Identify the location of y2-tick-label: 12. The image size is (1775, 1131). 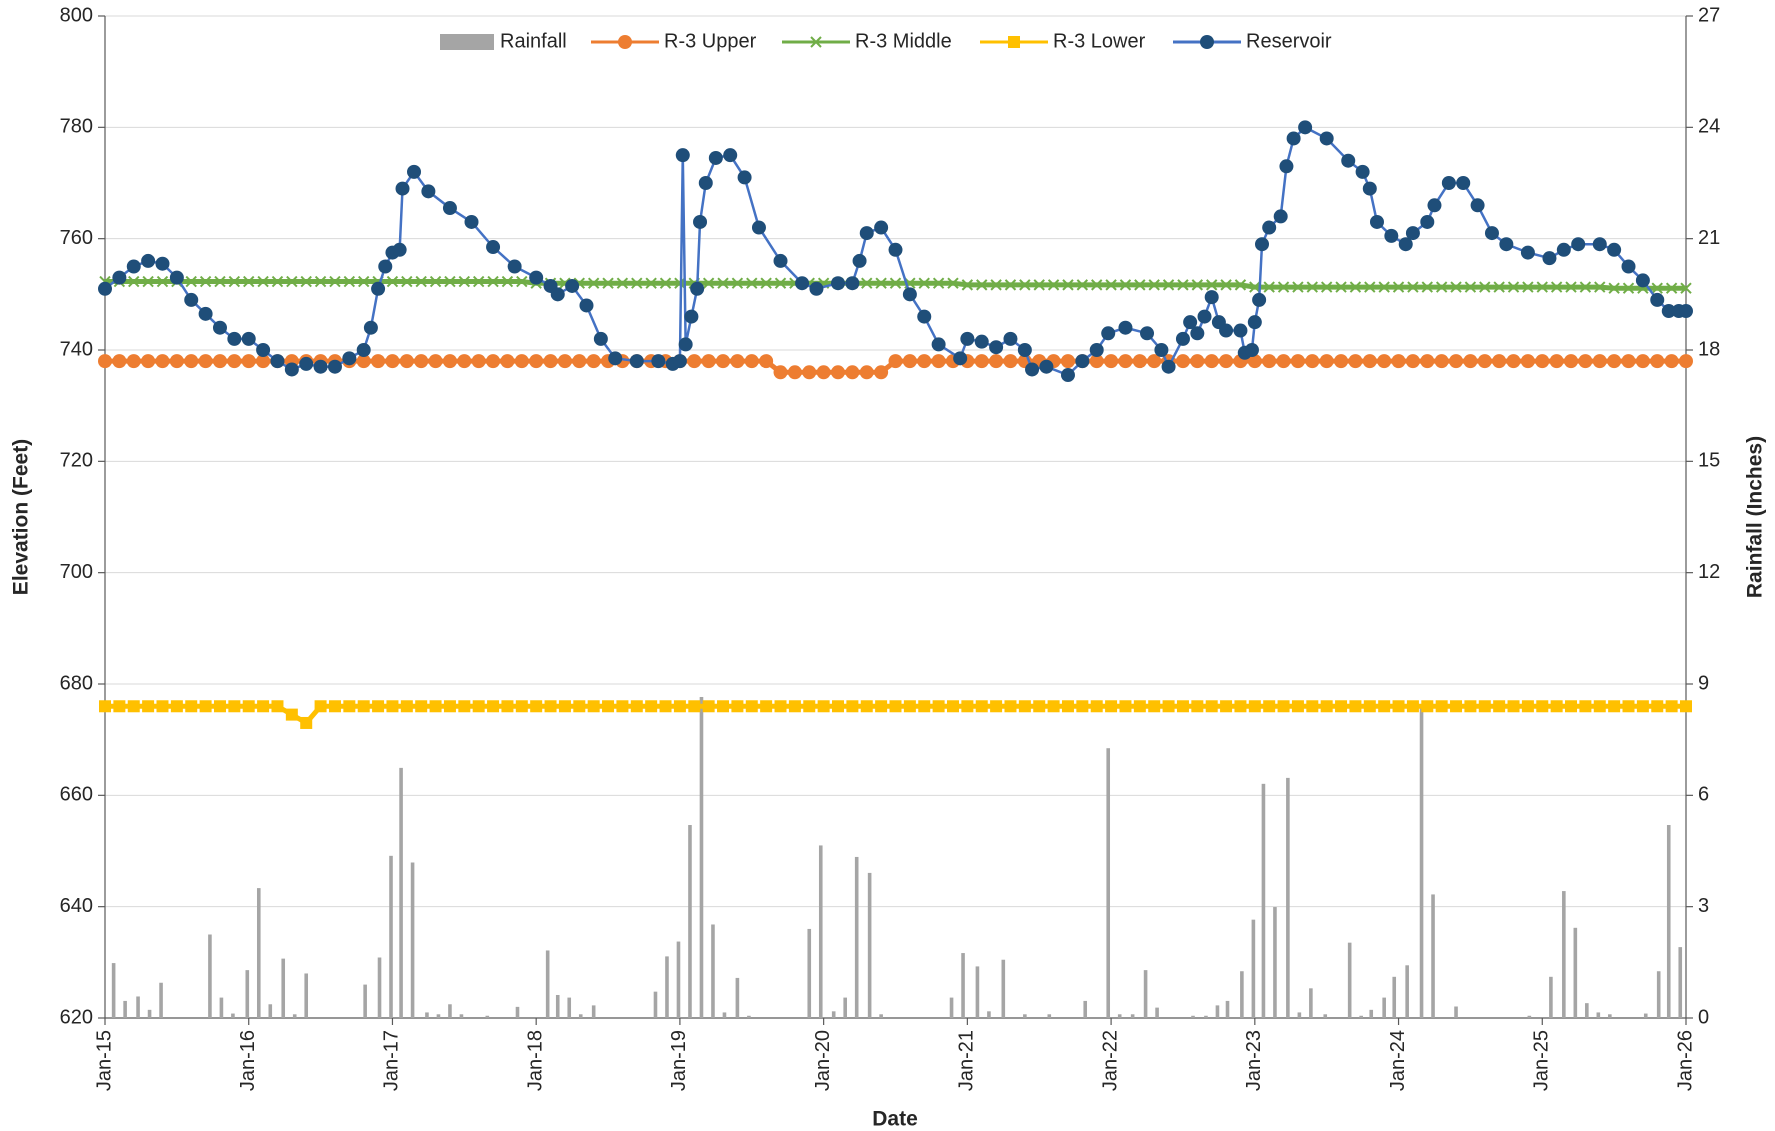
(1709, 572).